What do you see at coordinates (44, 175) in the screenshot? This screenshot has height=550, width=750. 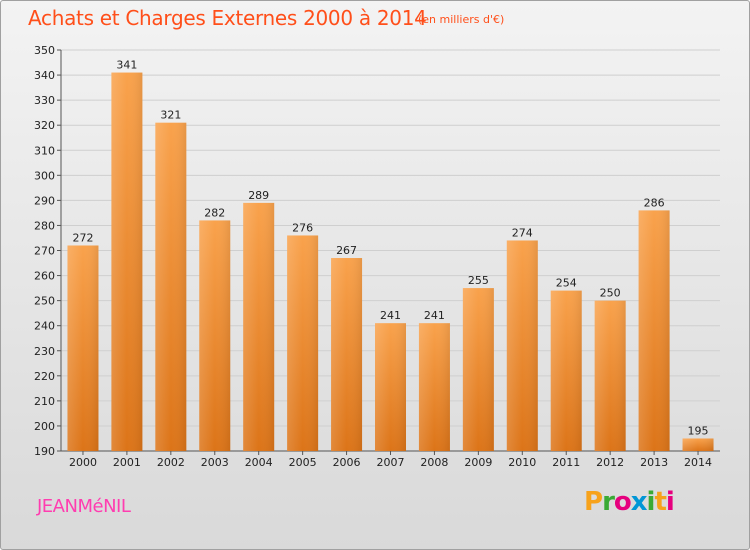 I see `y-tick-label: 300` at bounding box center [44, 175].